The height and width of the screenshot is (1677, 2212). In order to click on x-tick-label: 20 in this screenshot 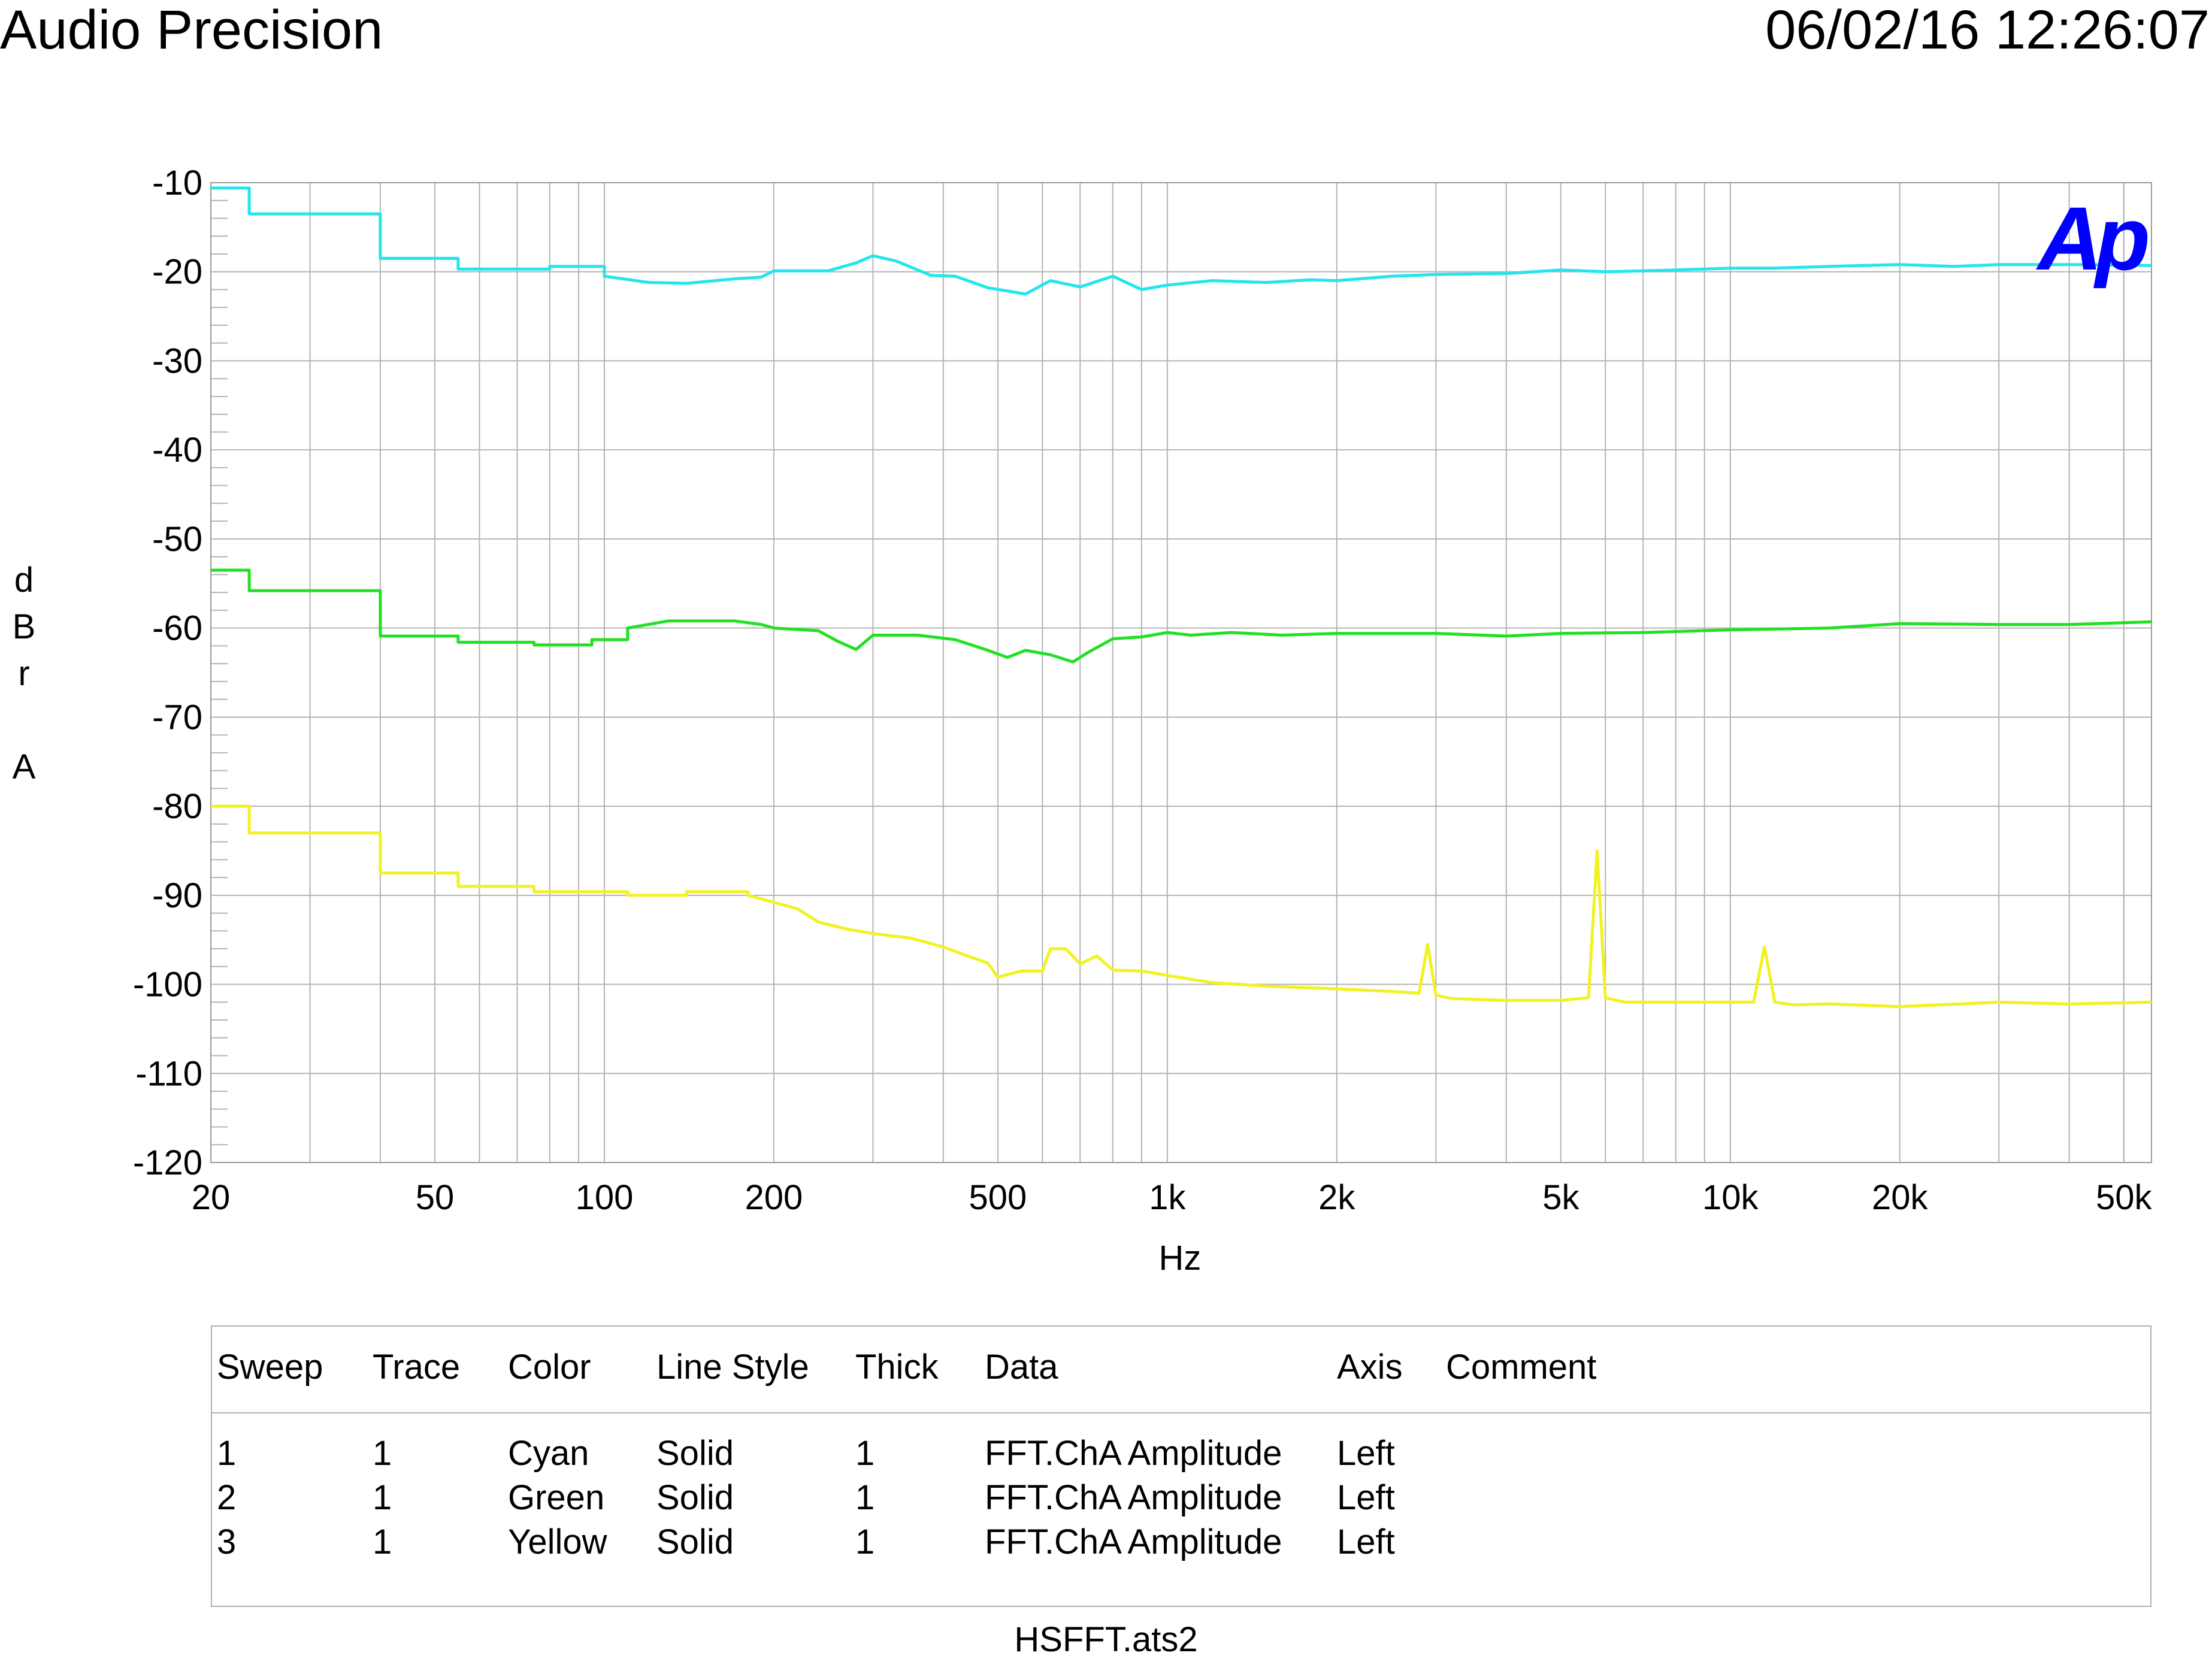, I will do `click(212, 1197)`.